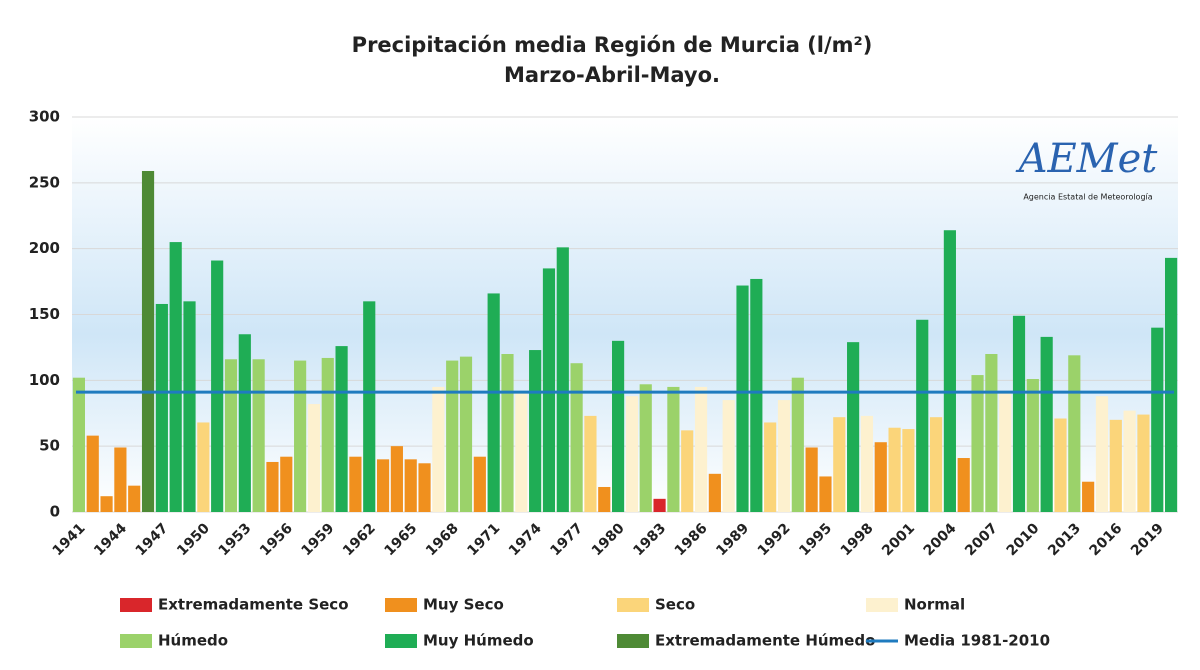 The width and height of the screenshot is (1200, 670). What do you see at coordinates (857, 539) in the screenshot?
I see `x-tick-label: 1998` at bounding box center [857, 539].